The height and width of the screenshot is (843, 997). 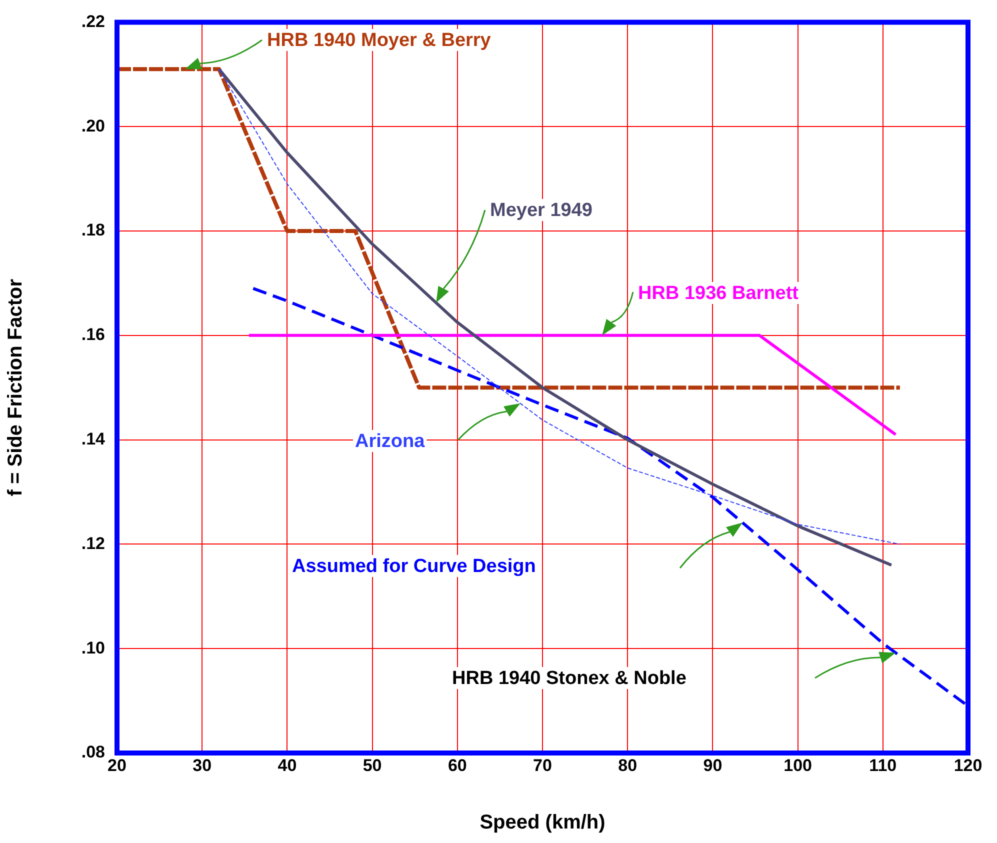 I want to click on x-tick-label: 90, so click(x=712, y=765).